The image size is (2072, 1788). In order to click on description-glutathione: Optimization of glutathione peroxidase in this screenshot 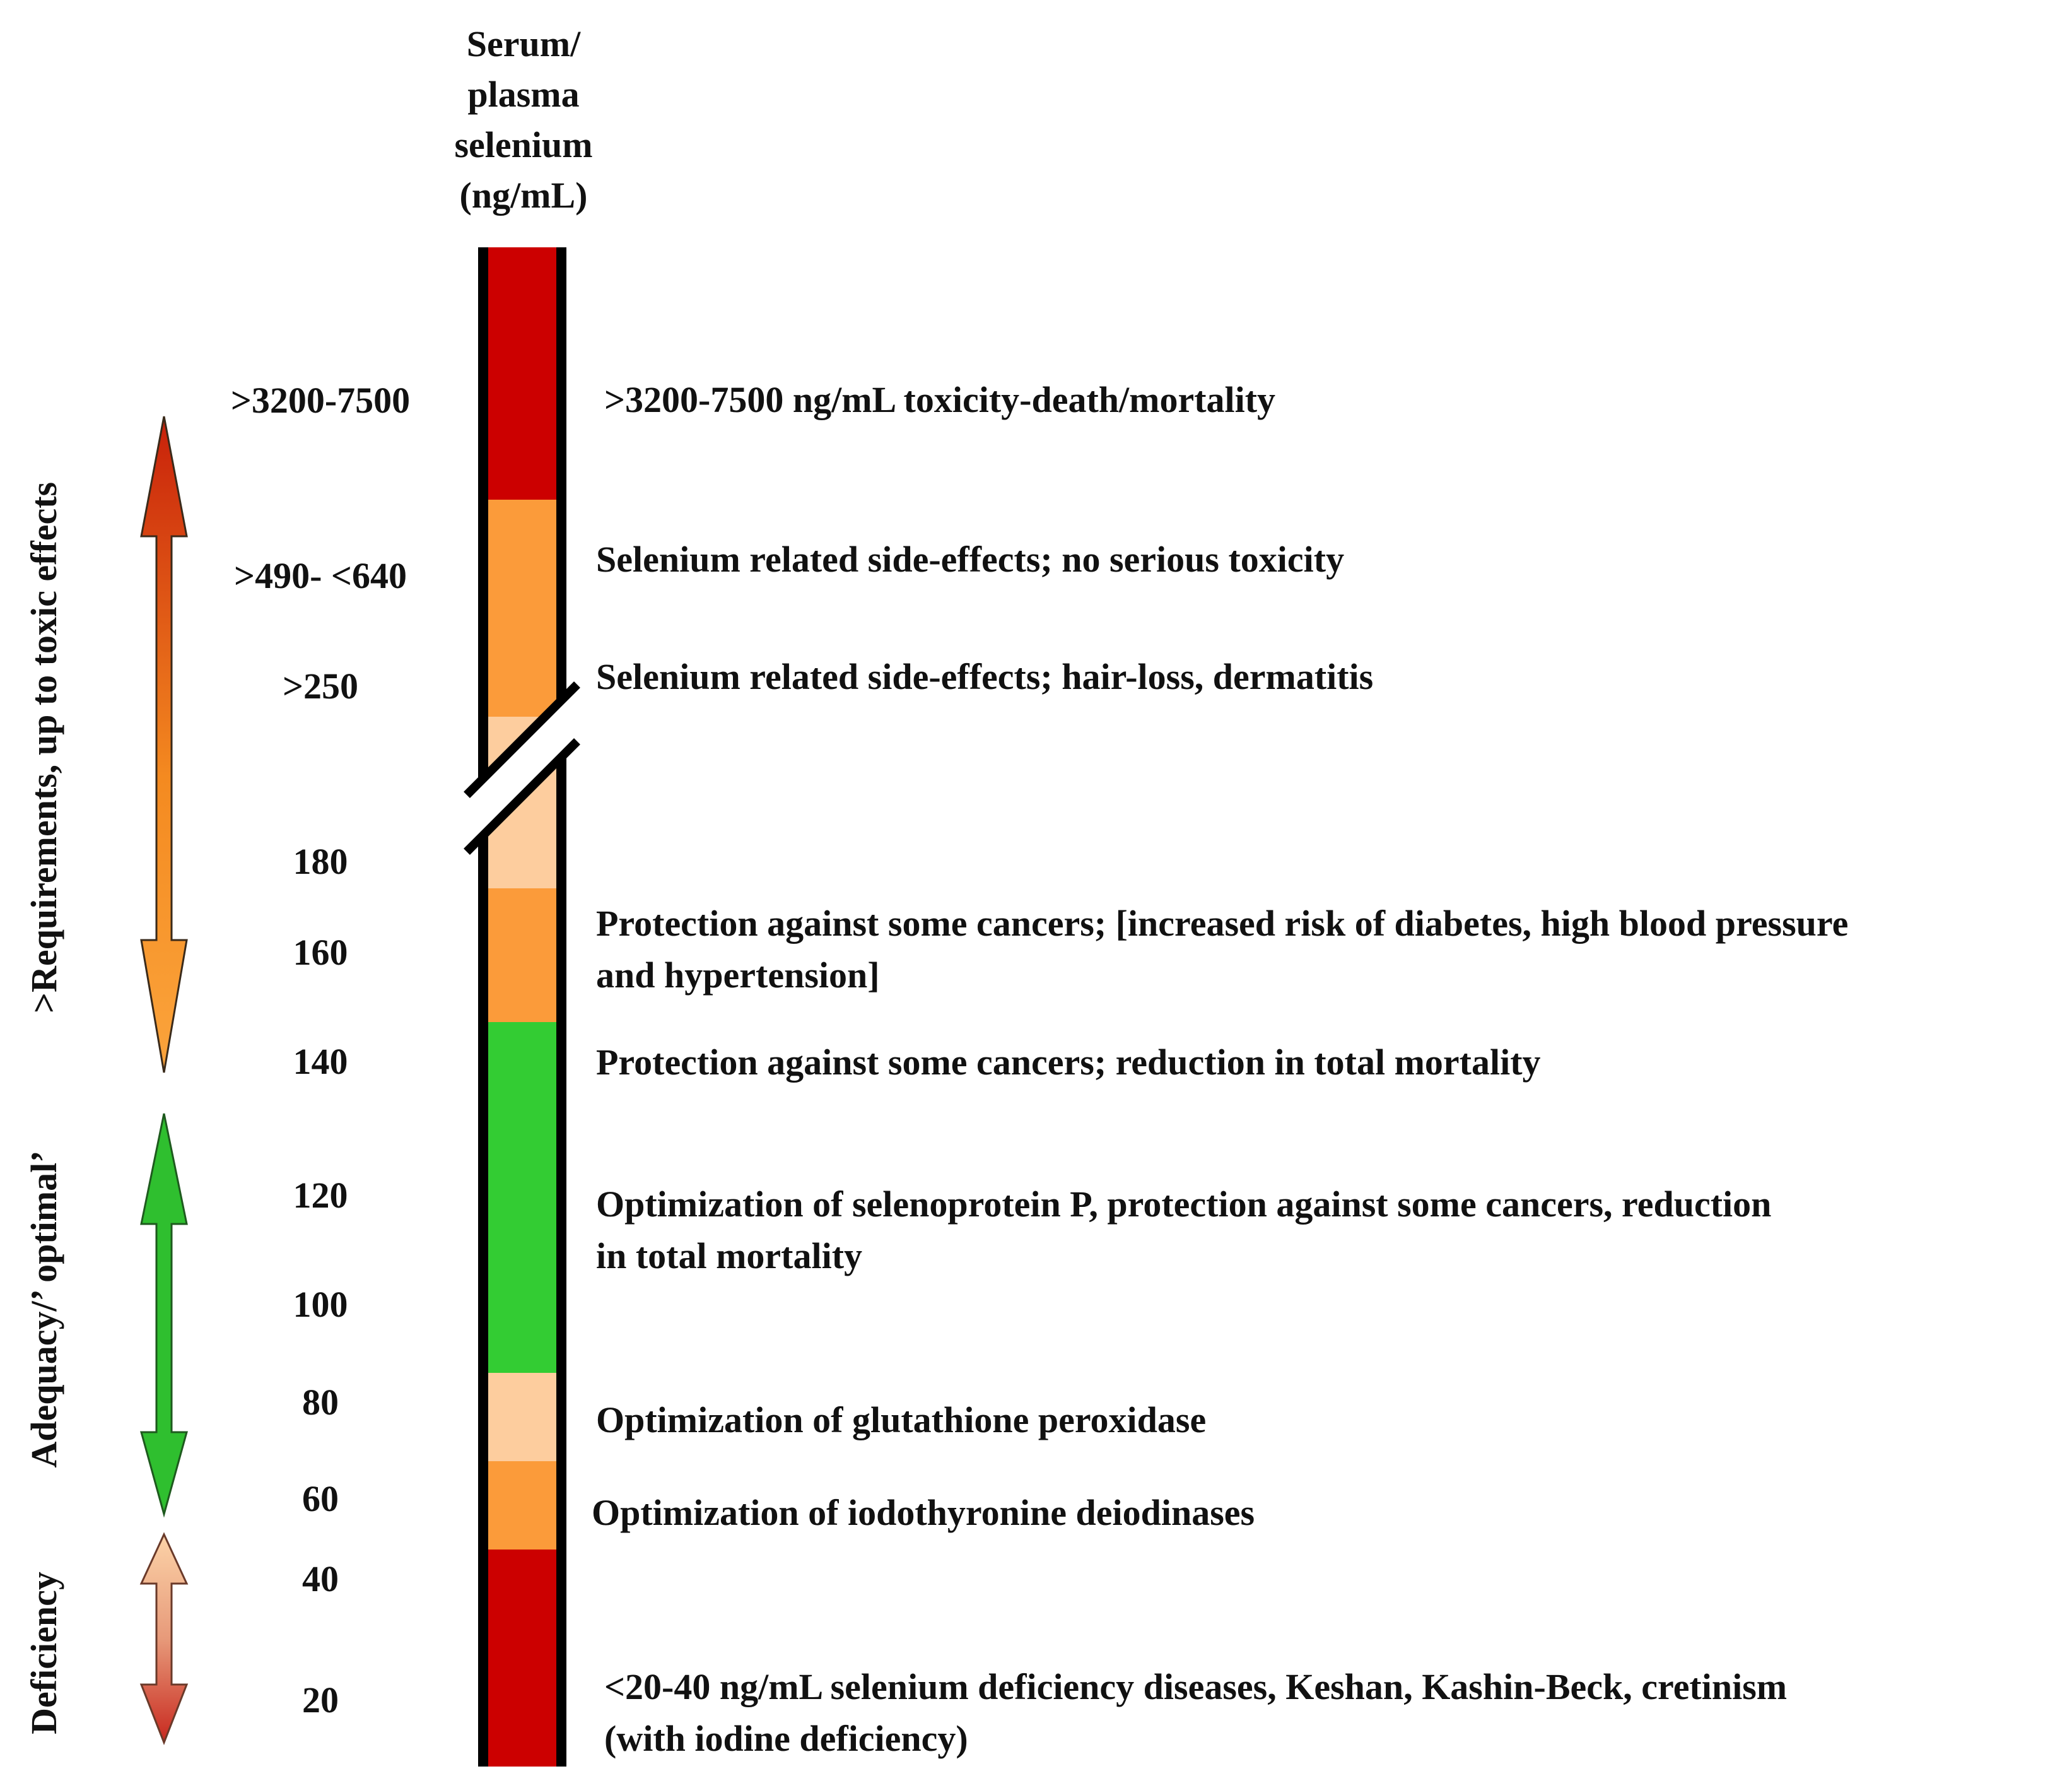, I will do `click(901, 1420)`.